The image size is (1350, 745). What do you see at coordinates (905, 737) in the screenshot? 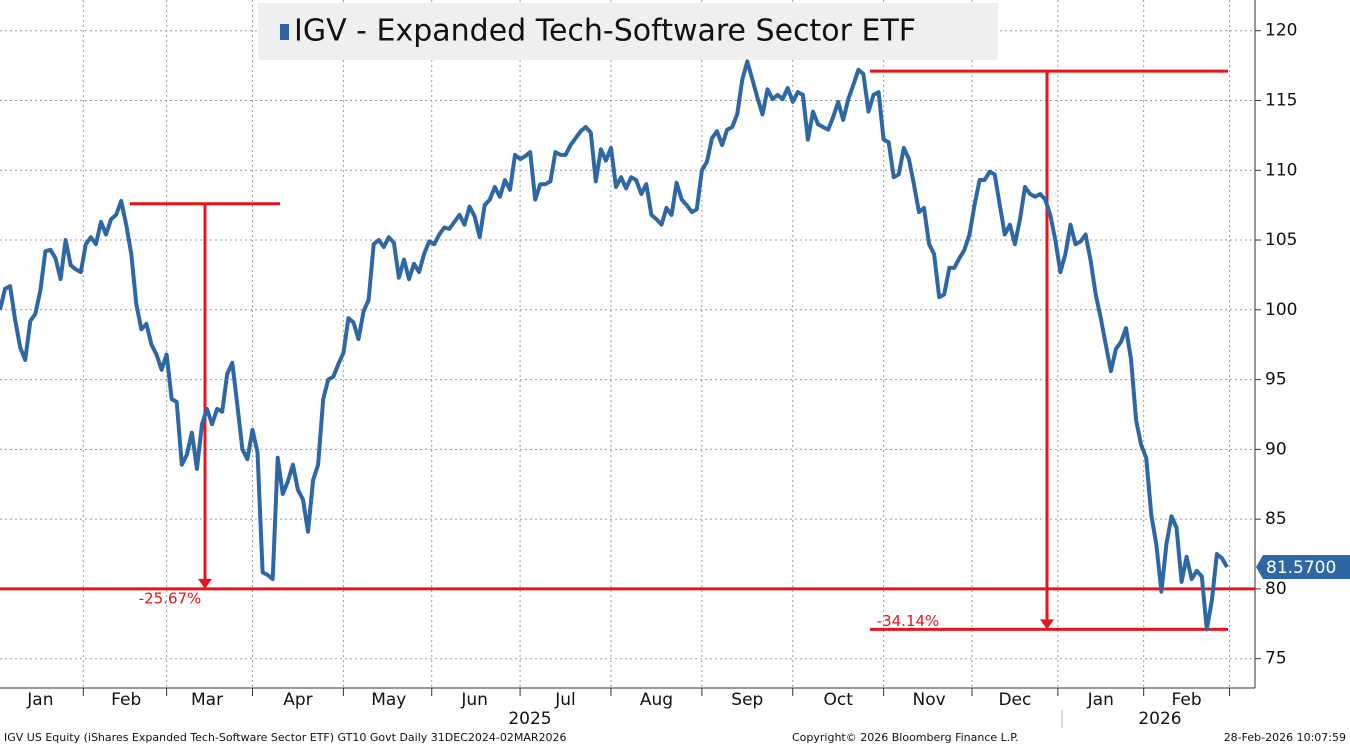
I see `footer-copyright: Copyright© 2026 Bloomberg Finance L.P.` at bounding box center [905, 737].